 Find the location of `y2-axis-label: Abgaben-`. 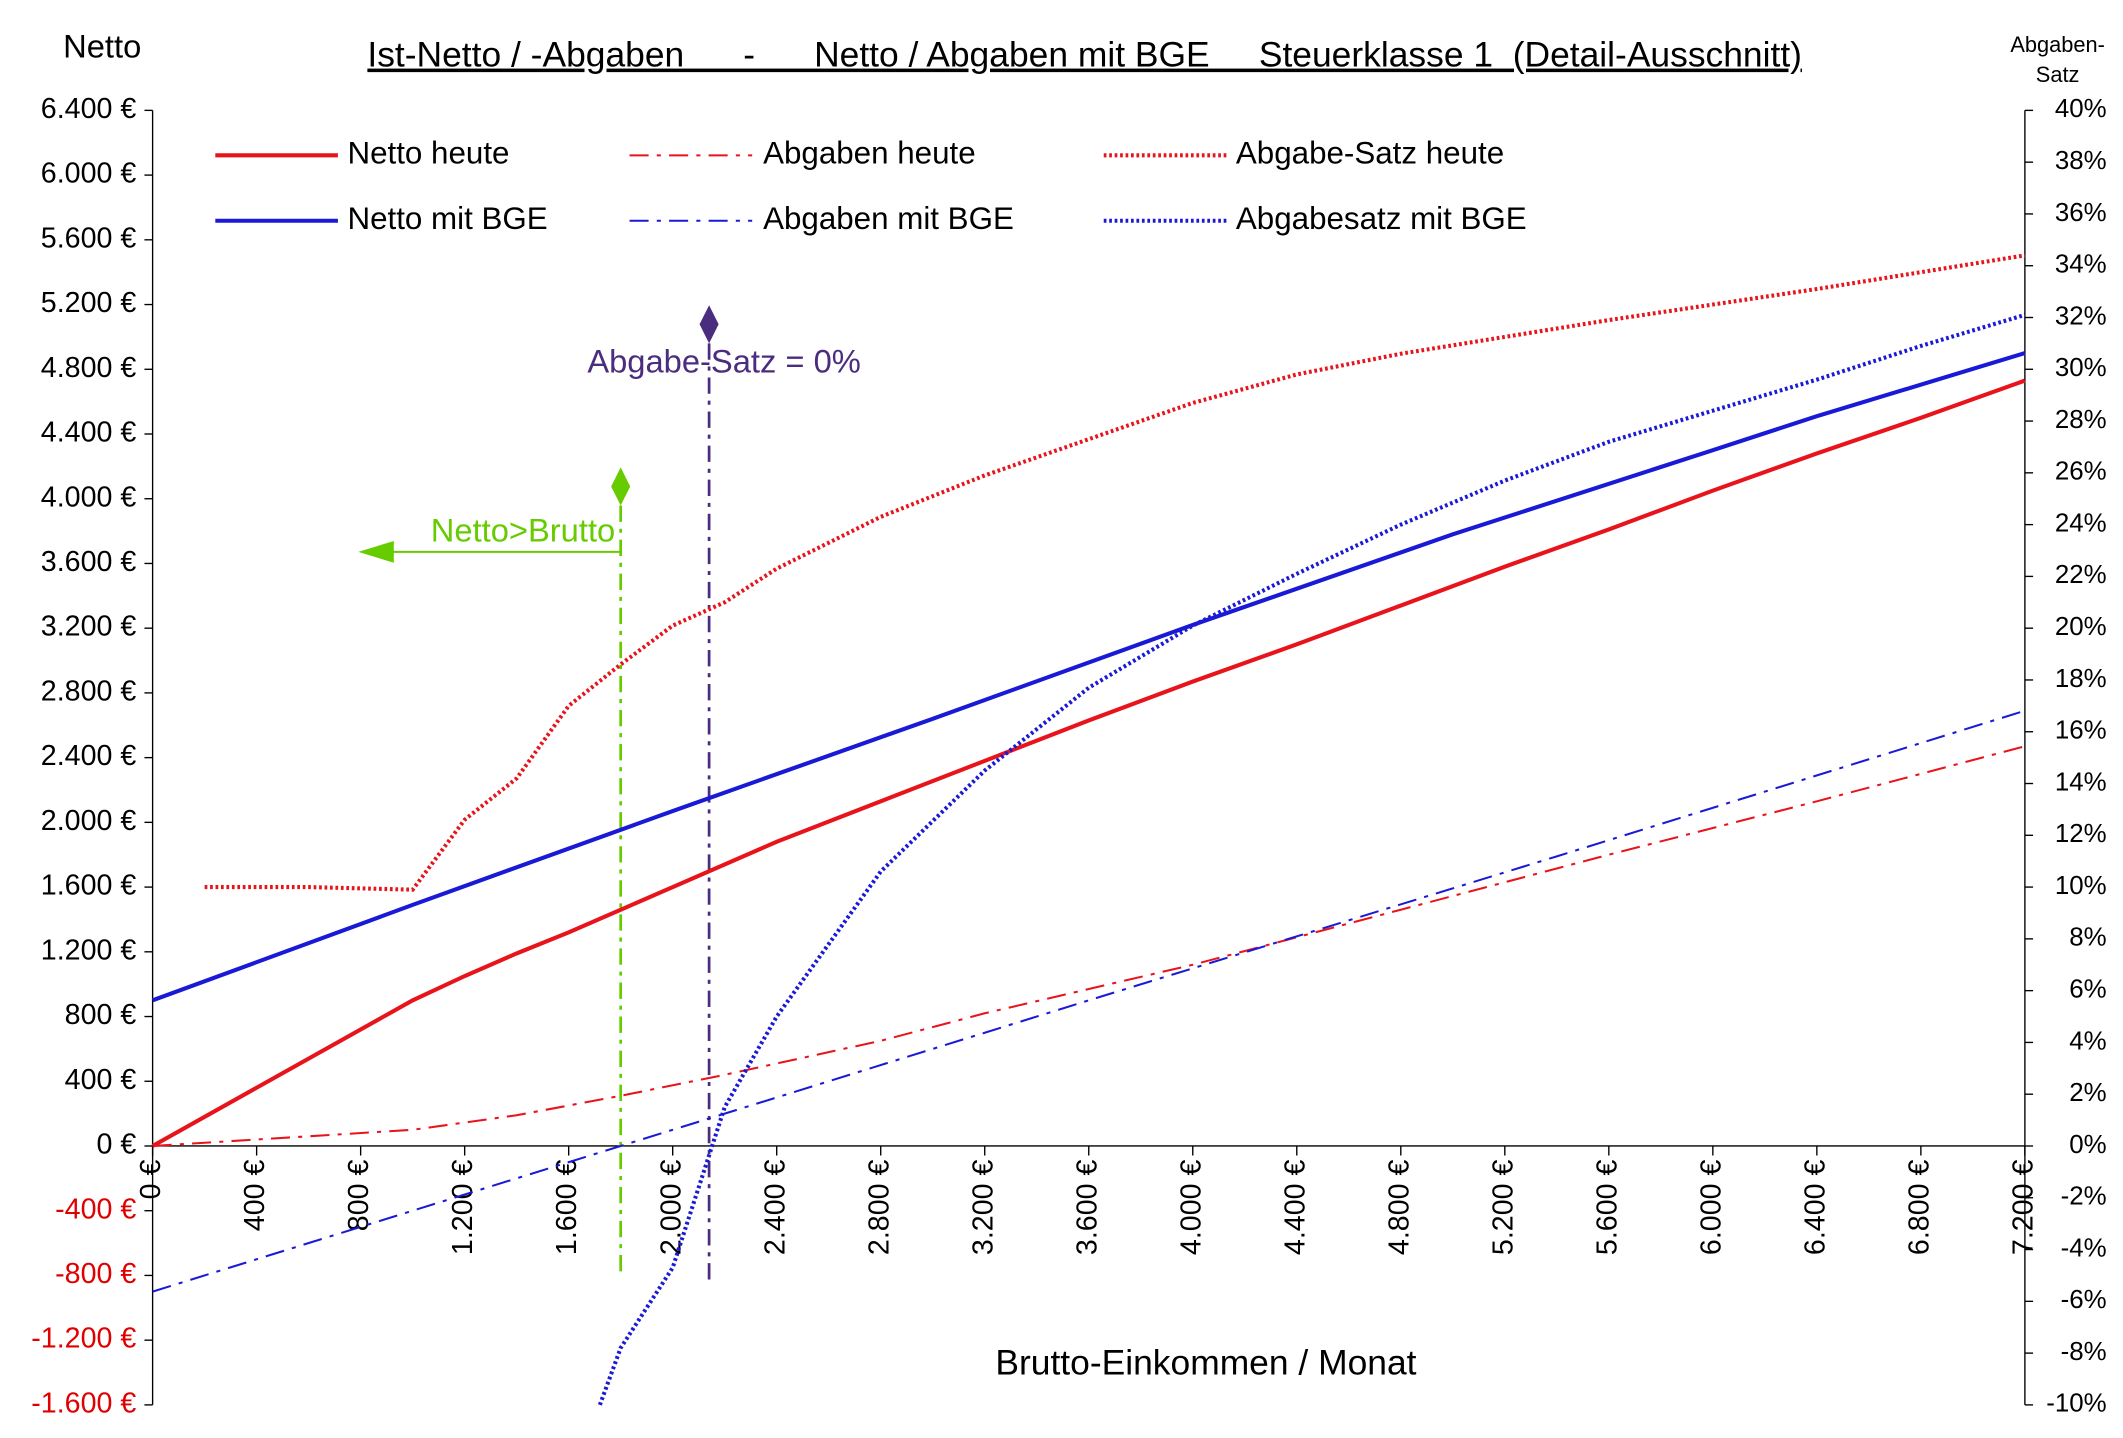

y2-axis-label: Abgaben- is located at coordinates (2057, 44).